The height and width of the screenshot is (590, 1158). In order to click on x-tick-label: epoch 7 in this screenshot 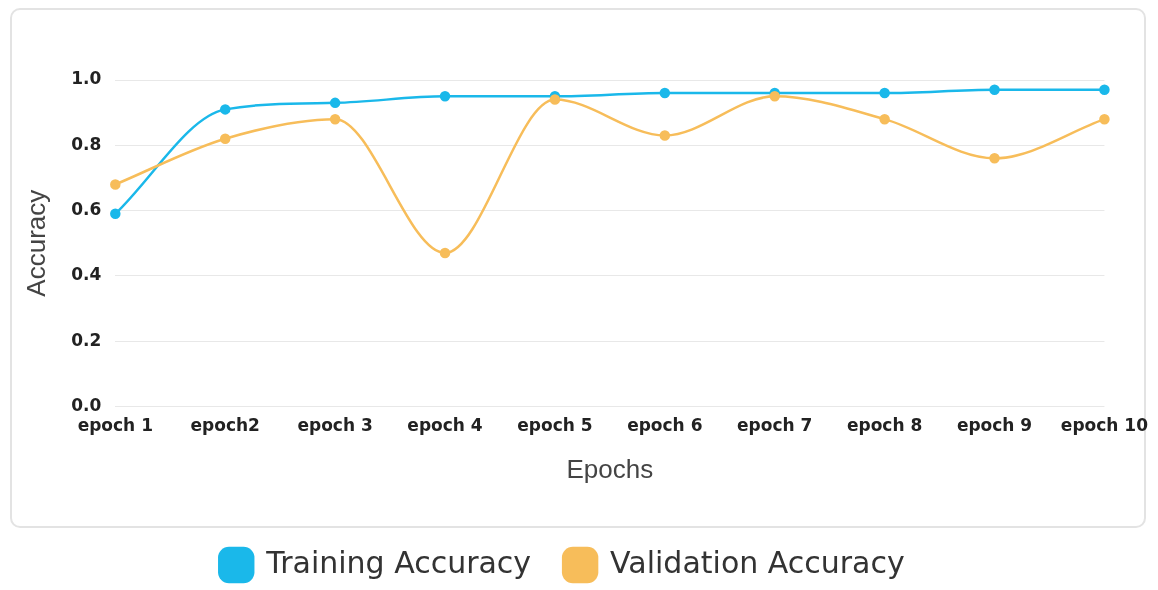, I will do `click(775, 425)`.